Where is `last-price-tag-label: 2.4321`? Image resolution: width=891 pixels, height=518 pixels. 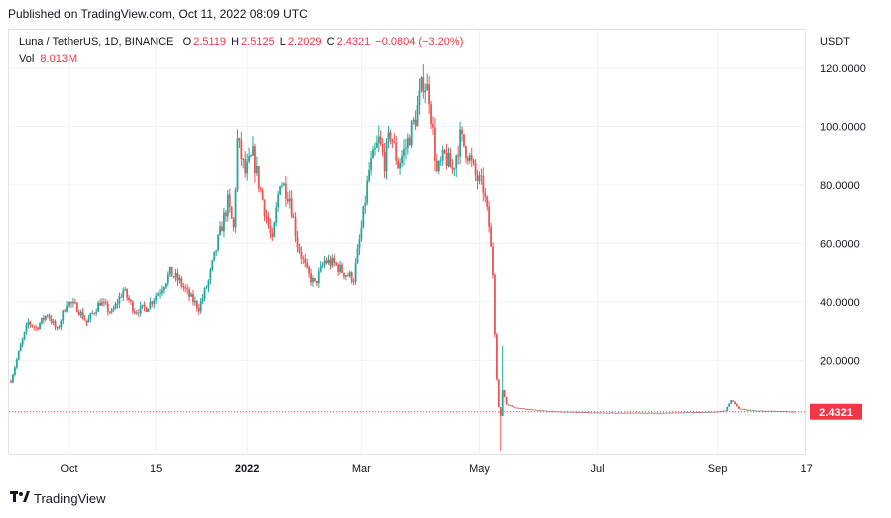
last-price-tag-label: 2.4321 is located at coordinates (836, 413).